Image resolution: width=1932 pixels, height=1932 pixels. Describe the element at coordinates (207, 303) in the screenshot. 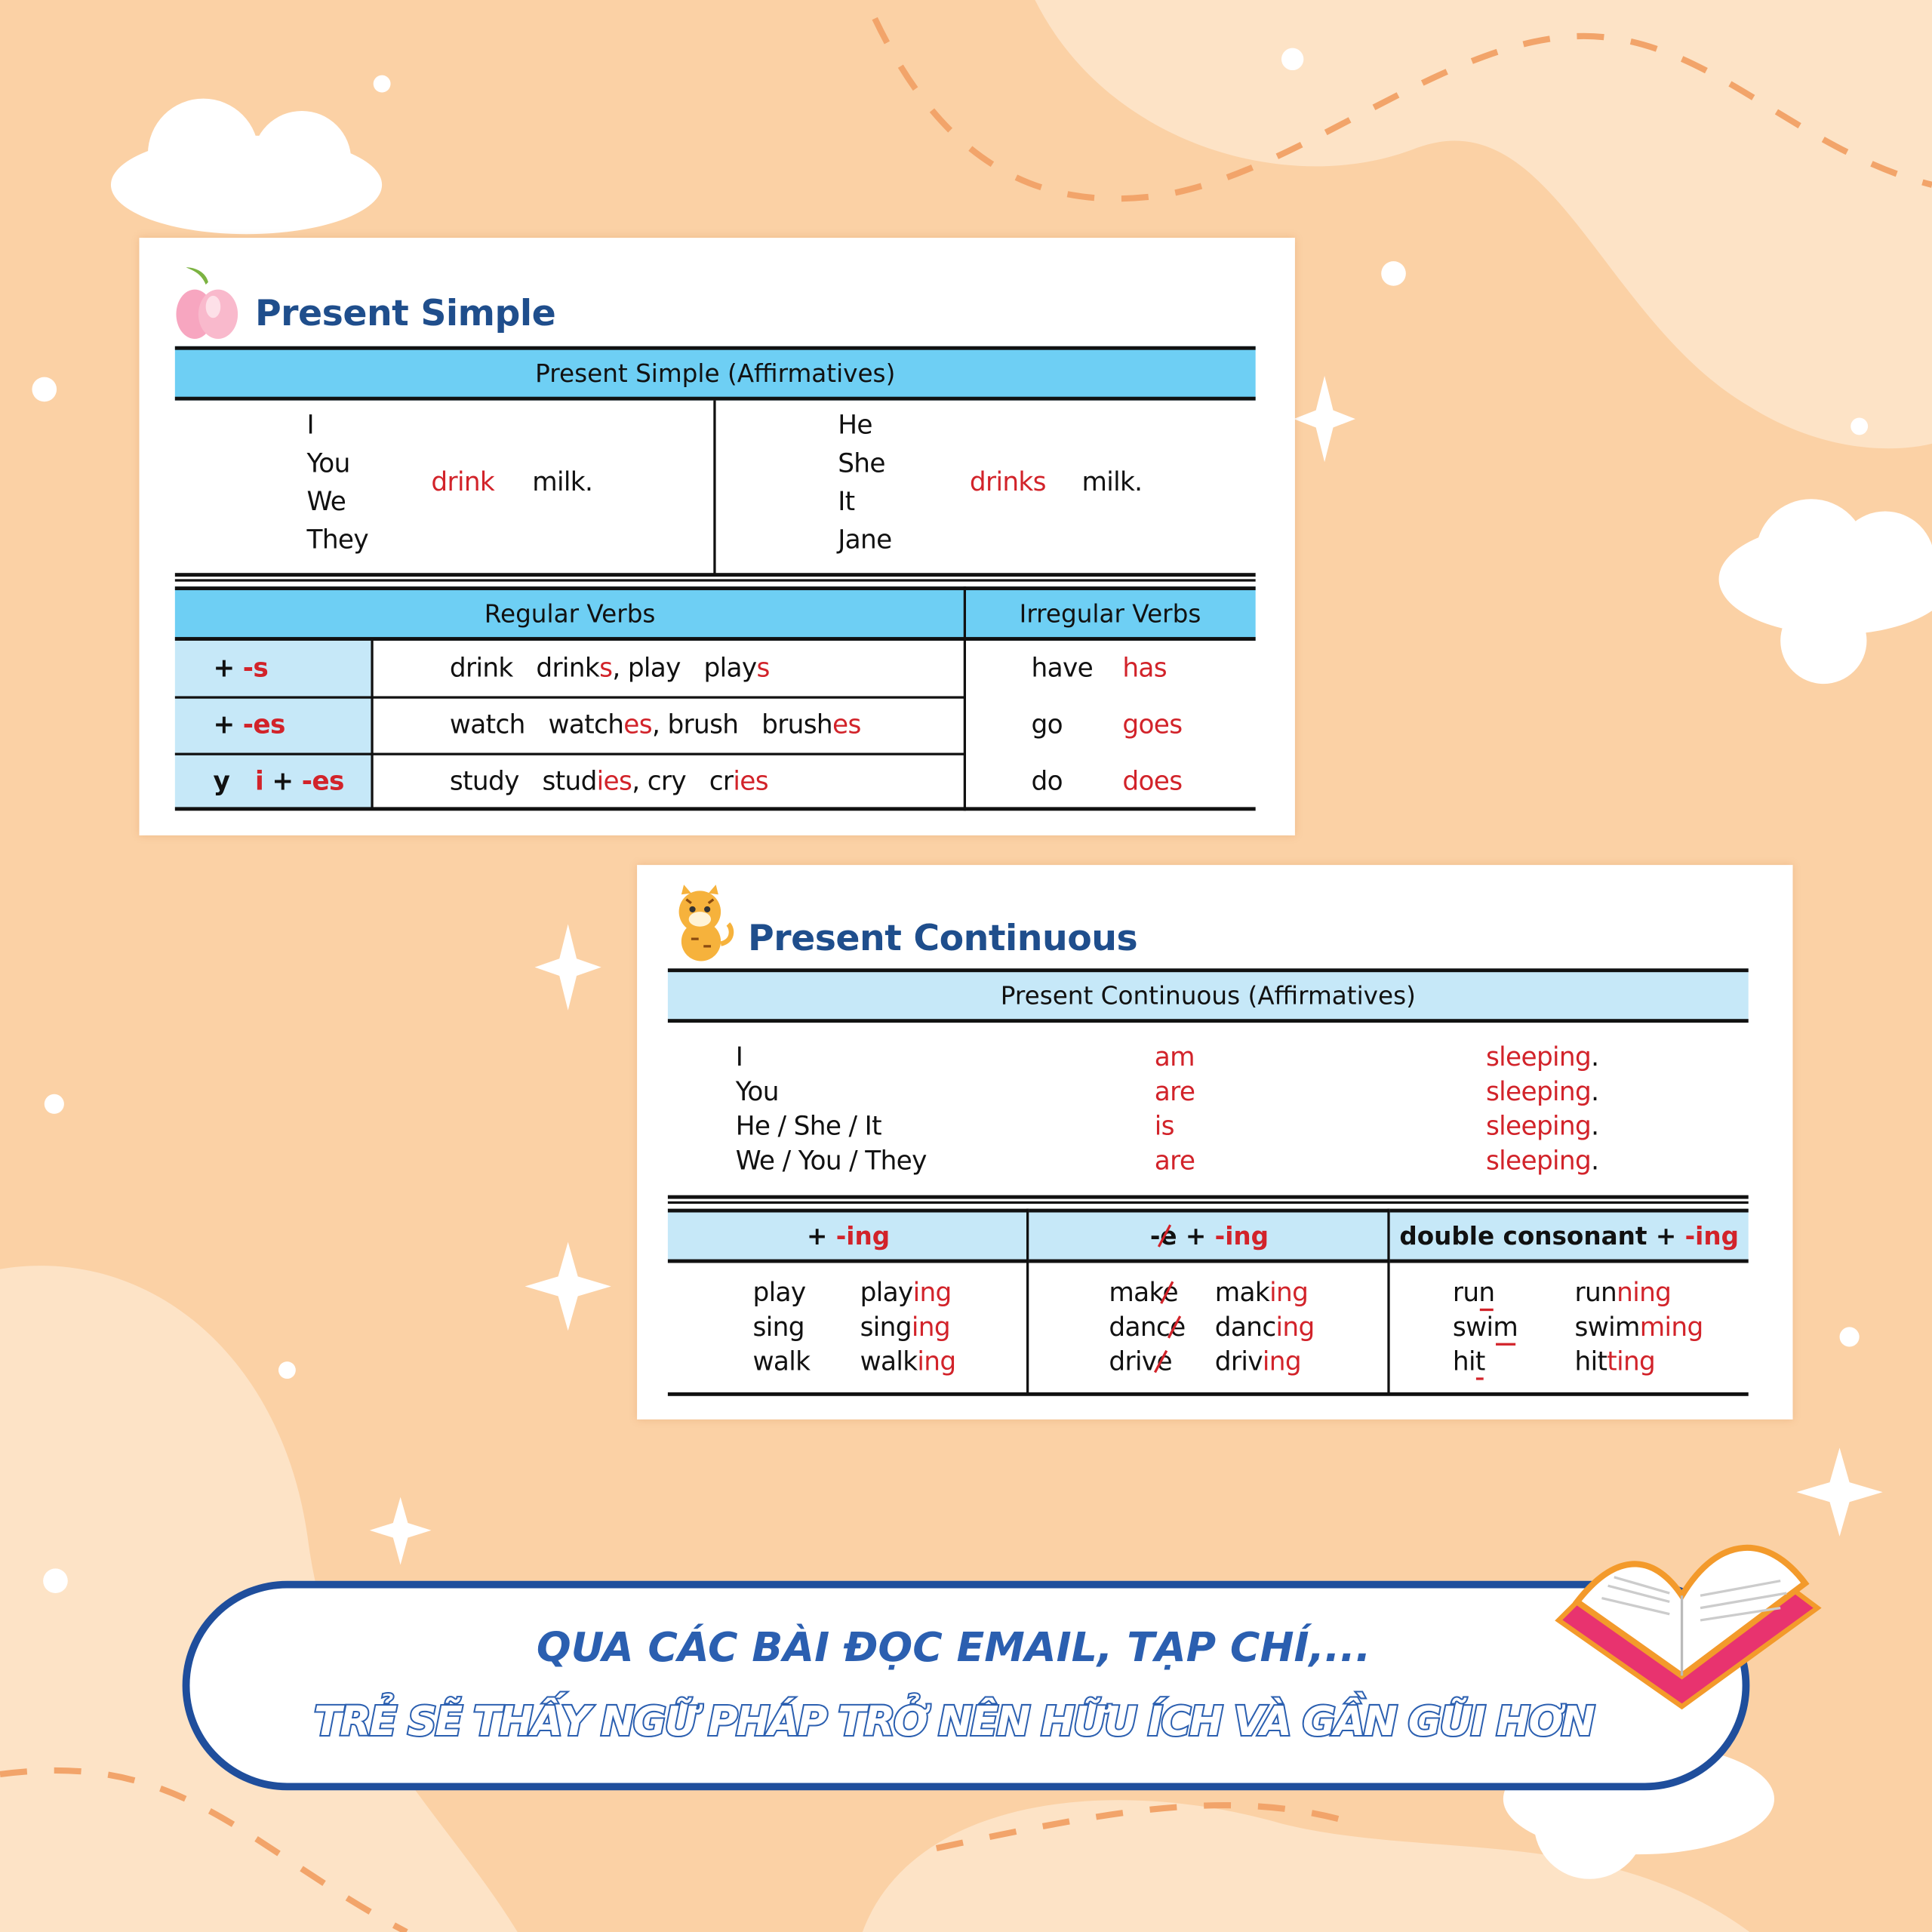

I see `peach-icon` at that location.